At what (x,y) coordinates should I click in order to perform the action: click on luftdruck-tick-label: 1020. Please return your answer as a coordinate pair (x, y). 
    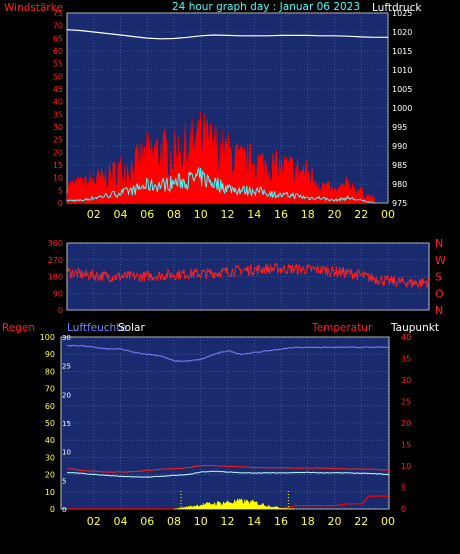
    Looking at the image, I should click on (402, 32).